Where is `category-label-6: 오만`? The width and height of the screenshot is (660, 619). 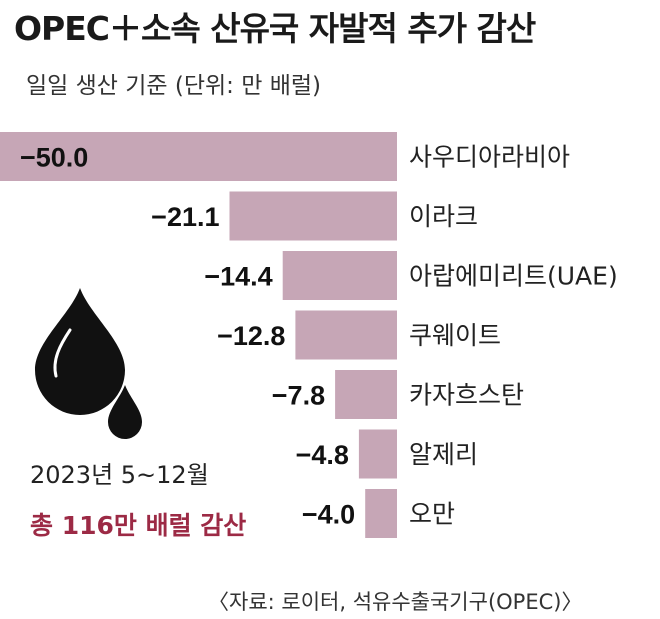
category-label-6: 오만 is located at coordinates (432, 514).